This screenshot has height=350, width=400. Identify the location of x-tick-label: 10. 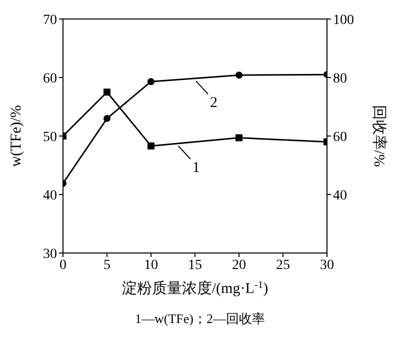
(151, 265).